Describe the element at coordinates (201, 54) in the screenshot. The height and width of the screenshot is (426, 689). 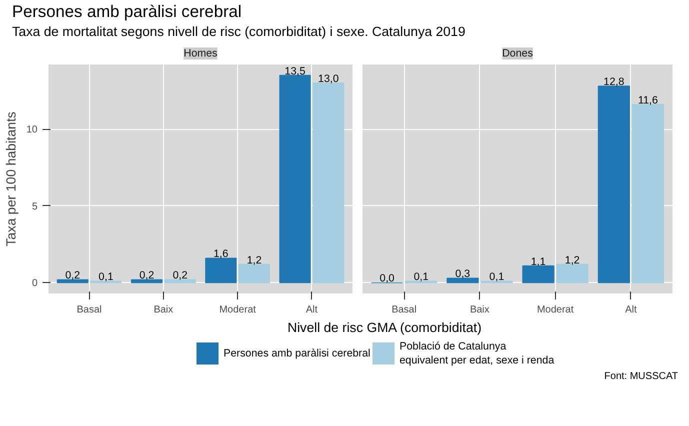
I see `text: Homes` at that location.